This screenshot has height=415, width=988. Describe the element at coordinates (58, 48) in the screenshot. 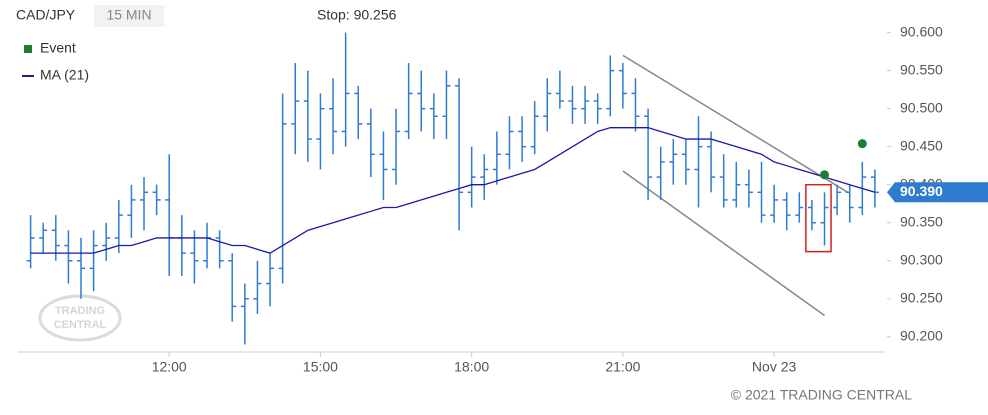

I see `legend-label: Event` at that location.